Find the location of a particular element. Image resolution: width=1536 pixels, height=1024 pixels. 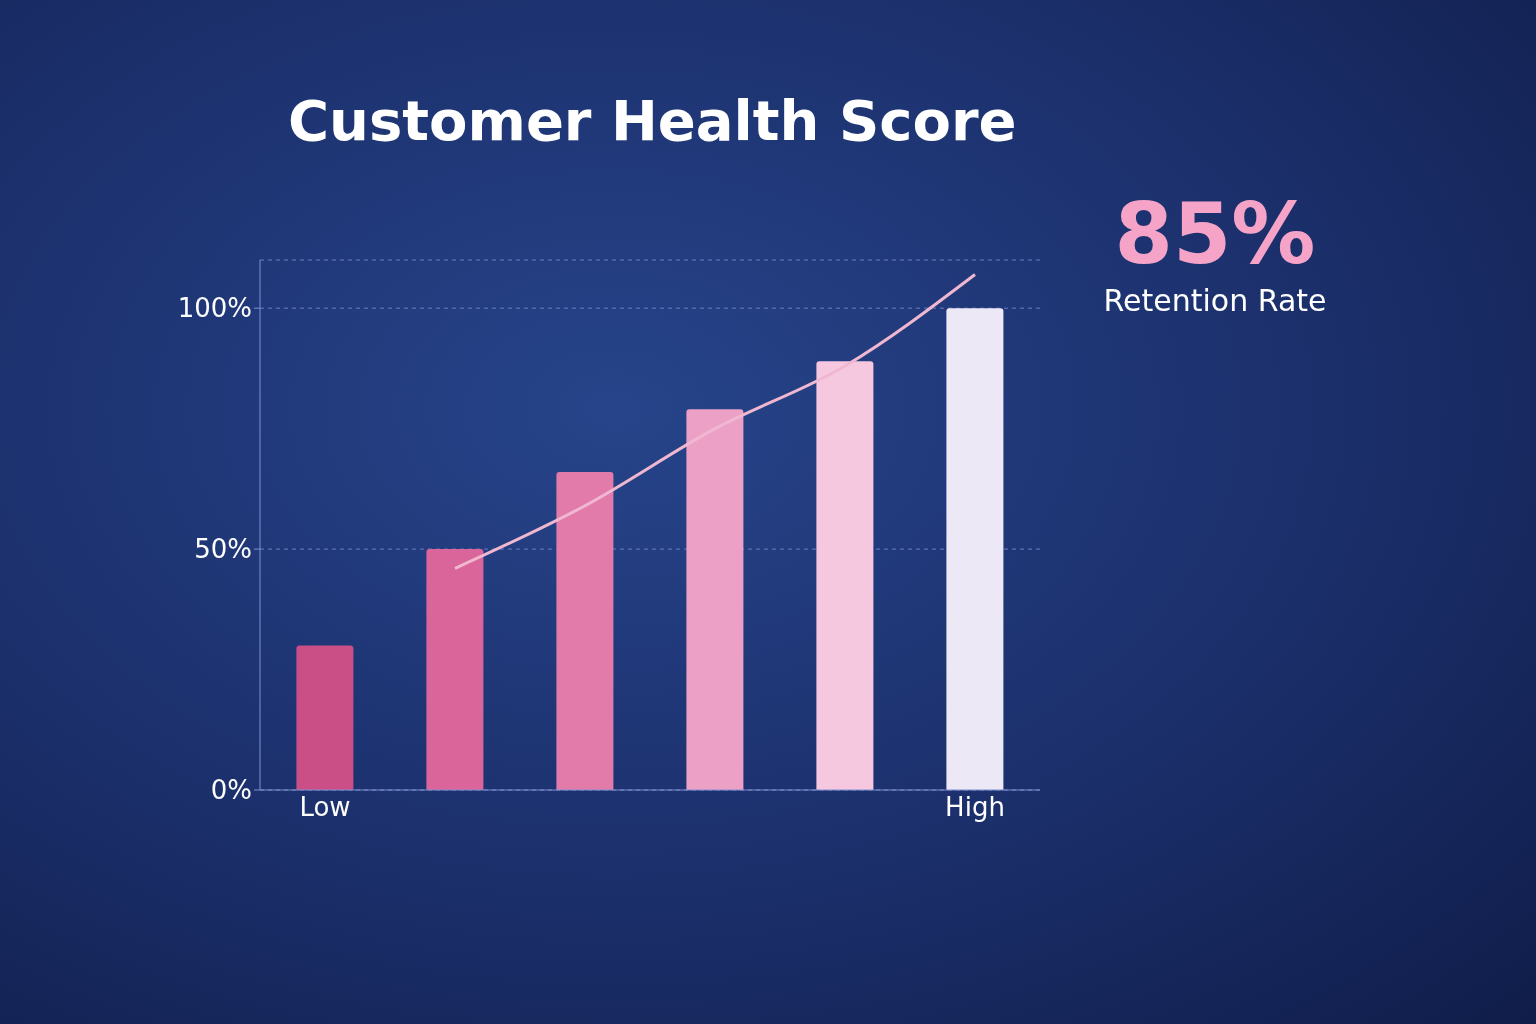

y-tick-label: 0% is located at coordinates (231, 790).